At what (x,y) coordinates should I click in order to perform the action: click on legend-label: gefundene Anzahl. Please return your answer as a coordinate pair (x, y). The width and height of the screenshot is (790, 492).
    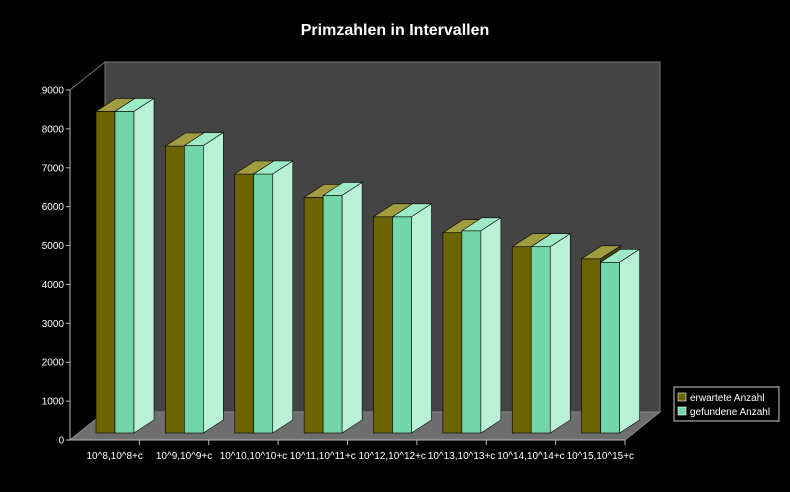
    Looking at the image, I should click on (730, 412).